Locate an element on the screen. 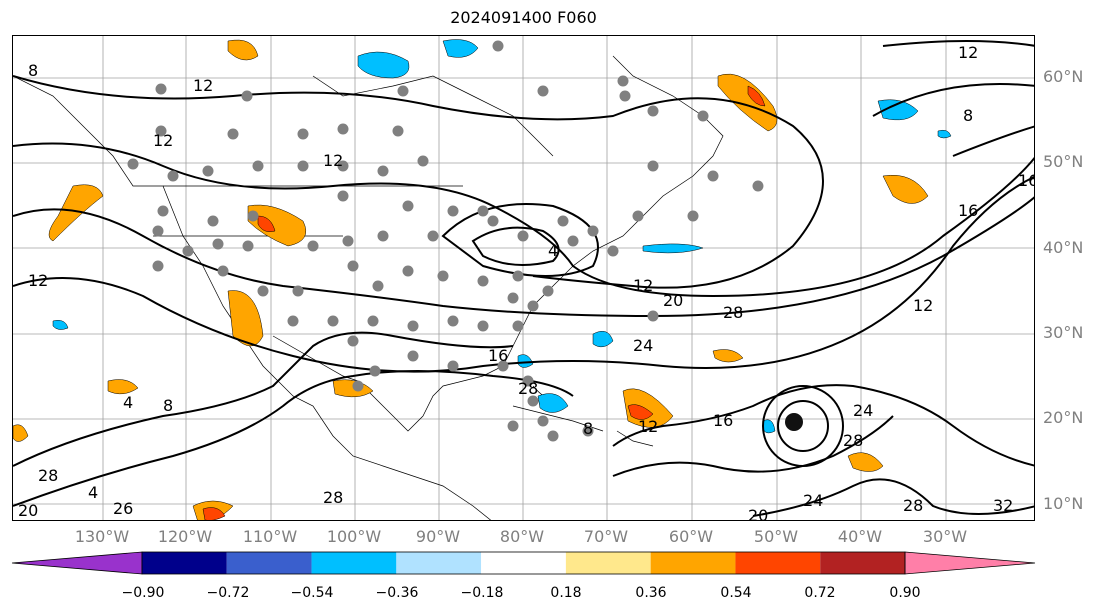 The width and height of the screenshot is (1105, 615). svg-text: 32 is located at coordinates (1003, 505).